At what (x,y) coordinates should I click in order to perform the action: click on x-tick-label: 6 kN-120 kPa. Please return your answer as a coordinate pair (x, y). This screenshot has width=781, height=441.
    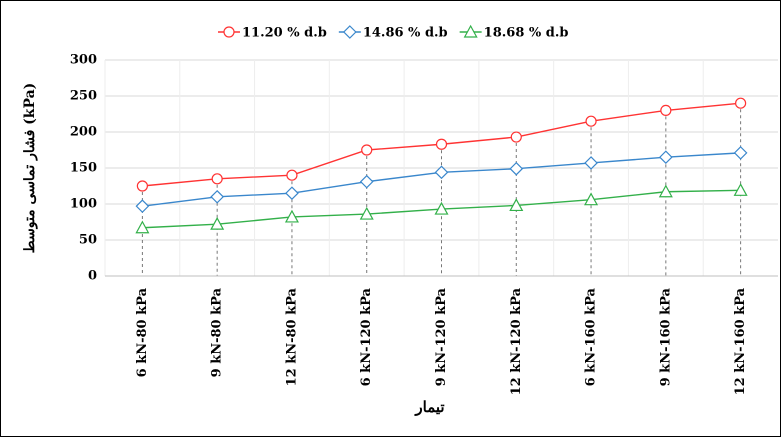
    Looking at the image, I should click on (366, 336).